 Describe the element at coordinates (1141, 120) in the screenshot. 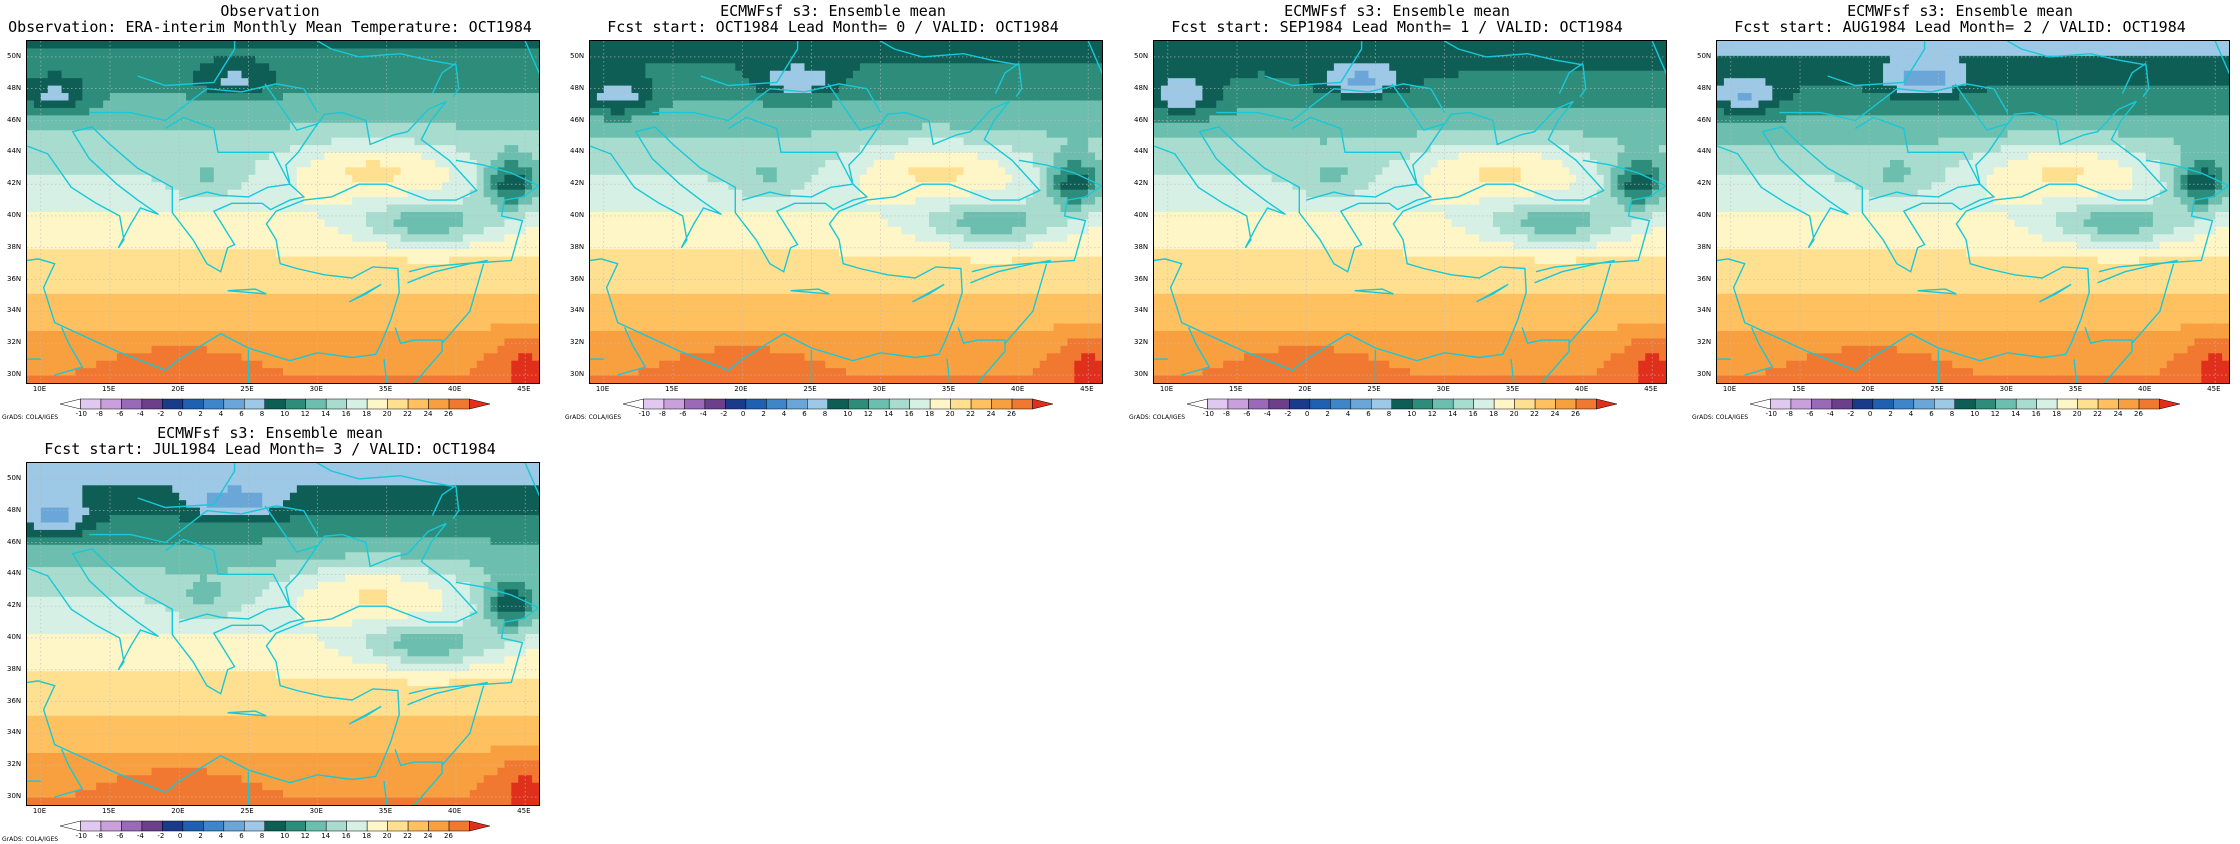

I see `lat-tick-label: 46N` at that location.